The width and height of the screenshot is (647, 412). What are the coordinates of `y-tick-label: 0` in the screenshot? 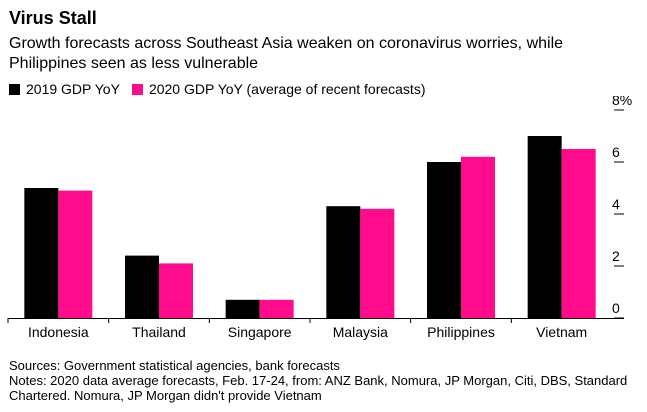 It's located at (616, 308).